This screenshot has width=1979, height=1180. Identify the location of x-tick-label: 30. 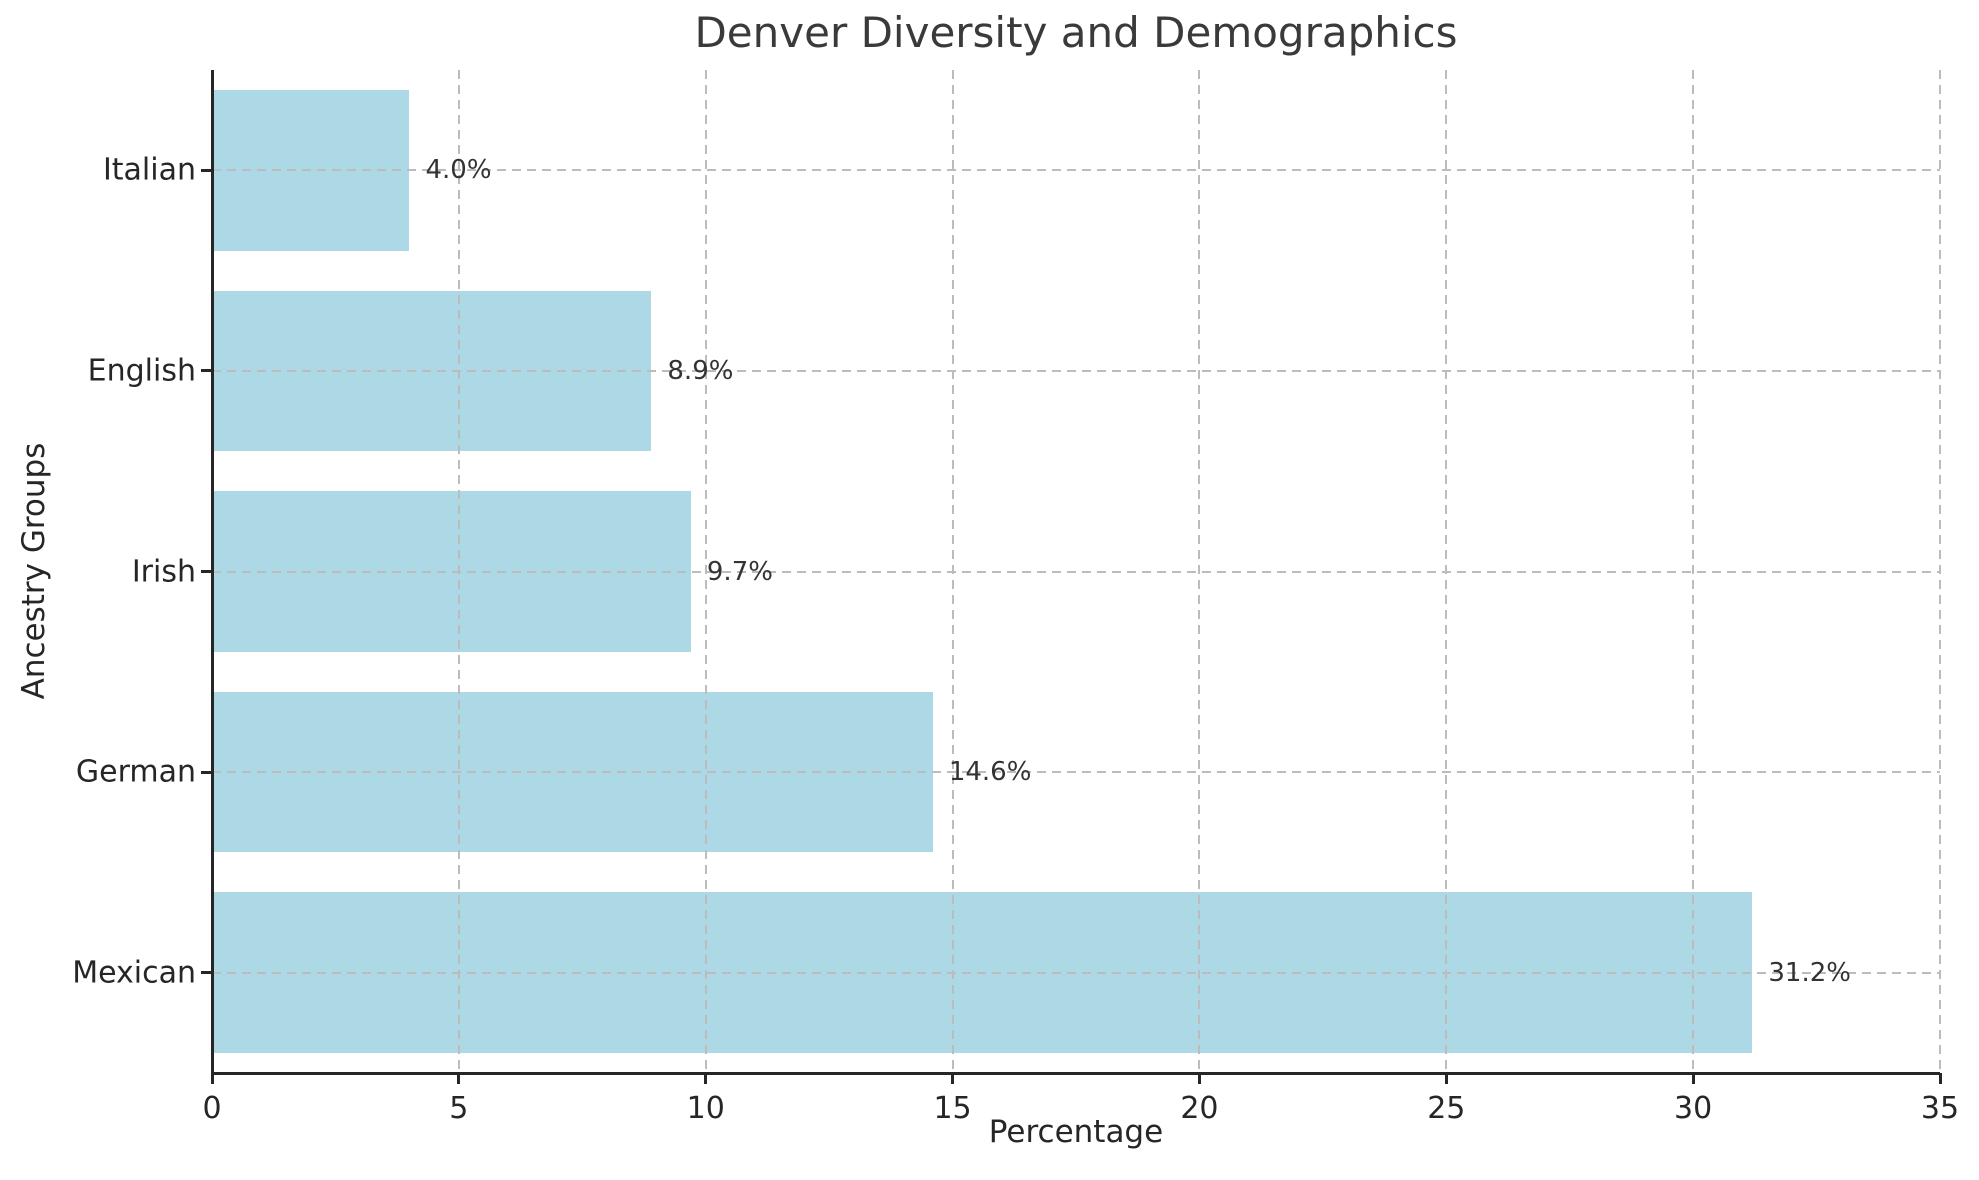
(1693, 1108).